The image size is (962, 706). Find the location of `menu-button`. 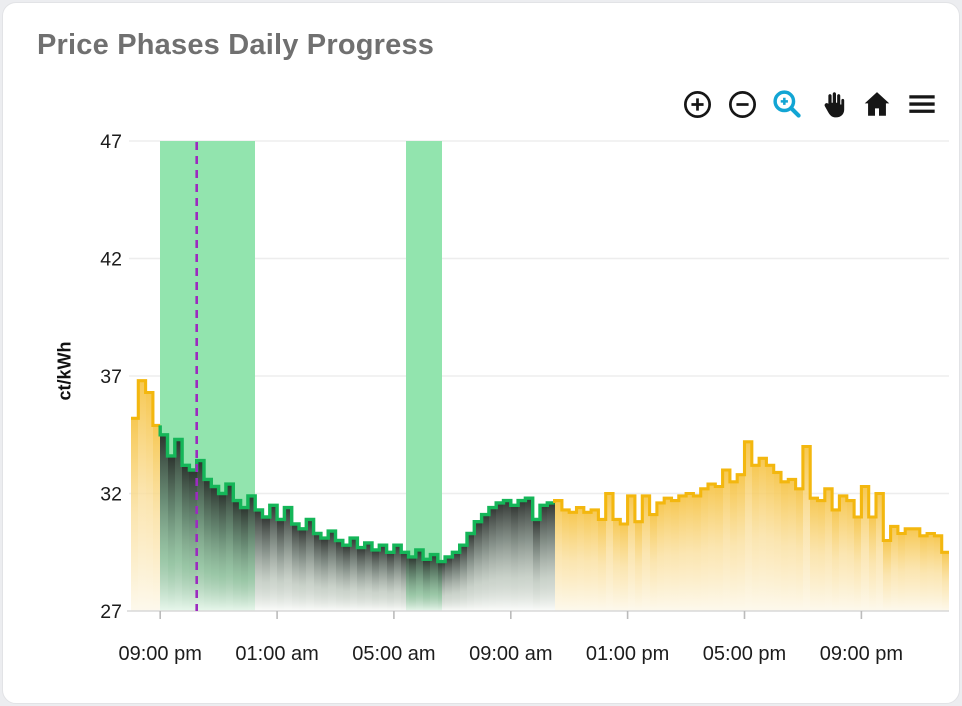

menu-button is located at coordinates (922, 104).